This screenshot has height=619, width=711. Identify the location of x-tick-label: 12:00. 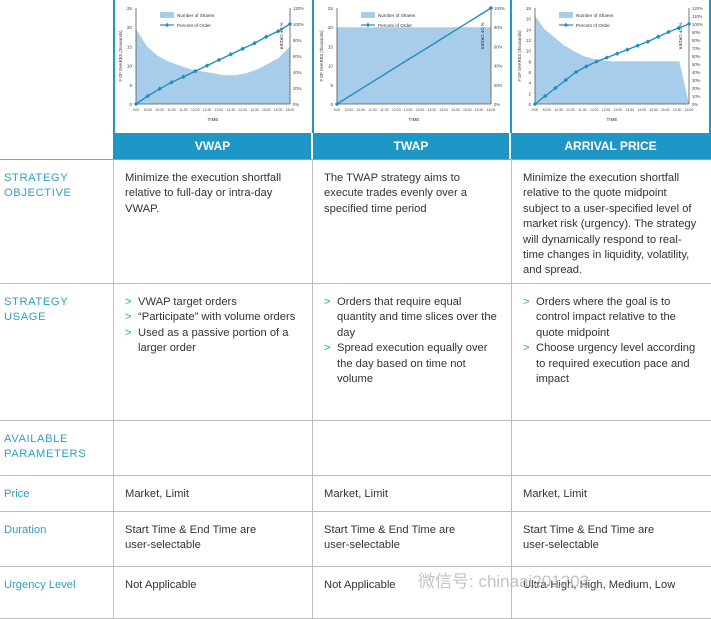
(195, 110).